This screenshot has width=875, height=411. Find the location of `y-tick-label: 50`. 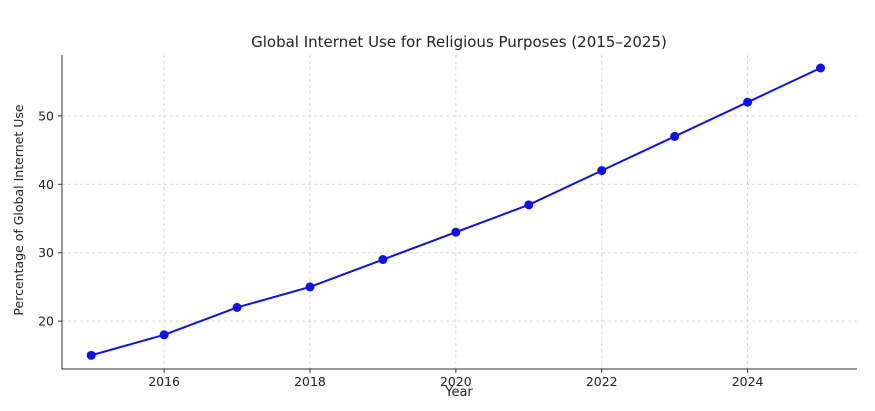

y-tick-label: 50 is located at coordinates (46, 115).